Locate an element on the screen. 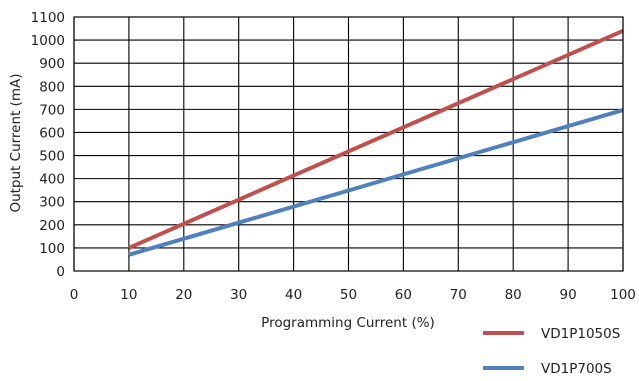  x-tick-label: 50 is located at coordinates (348, 295).